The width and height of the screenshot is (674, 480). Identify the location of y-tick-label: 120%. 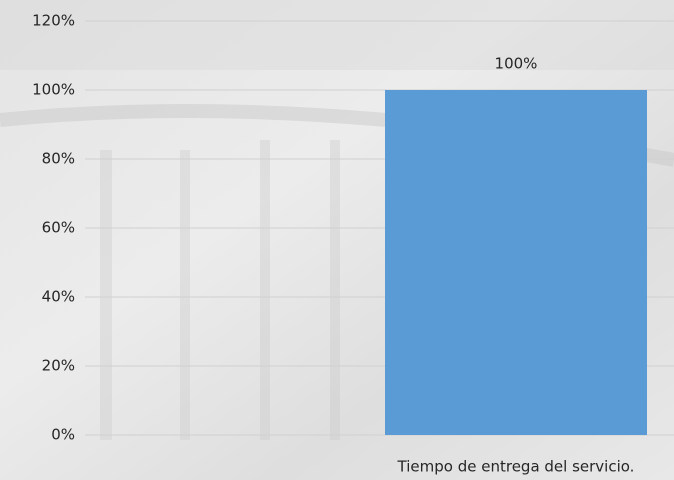
(53, 21).